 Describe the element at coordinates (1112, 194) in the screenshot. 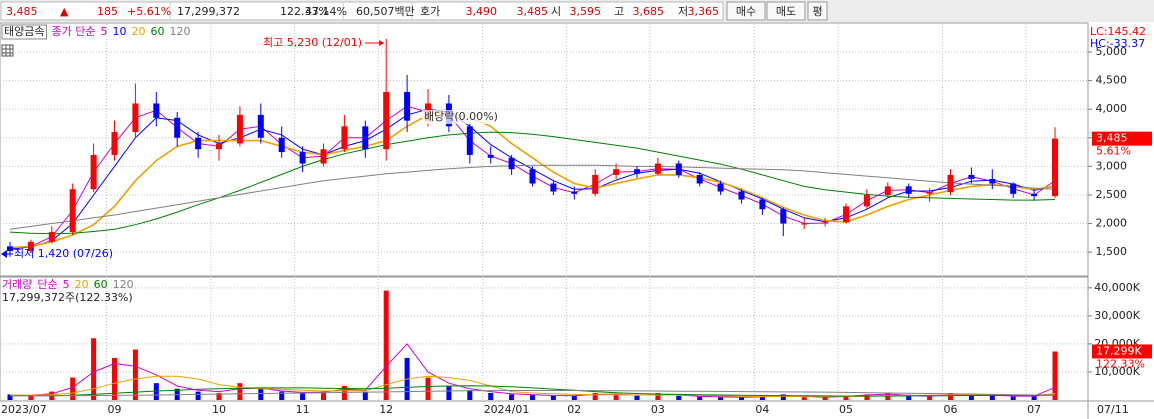

I see `y-tick-label: 2,500` at that location.